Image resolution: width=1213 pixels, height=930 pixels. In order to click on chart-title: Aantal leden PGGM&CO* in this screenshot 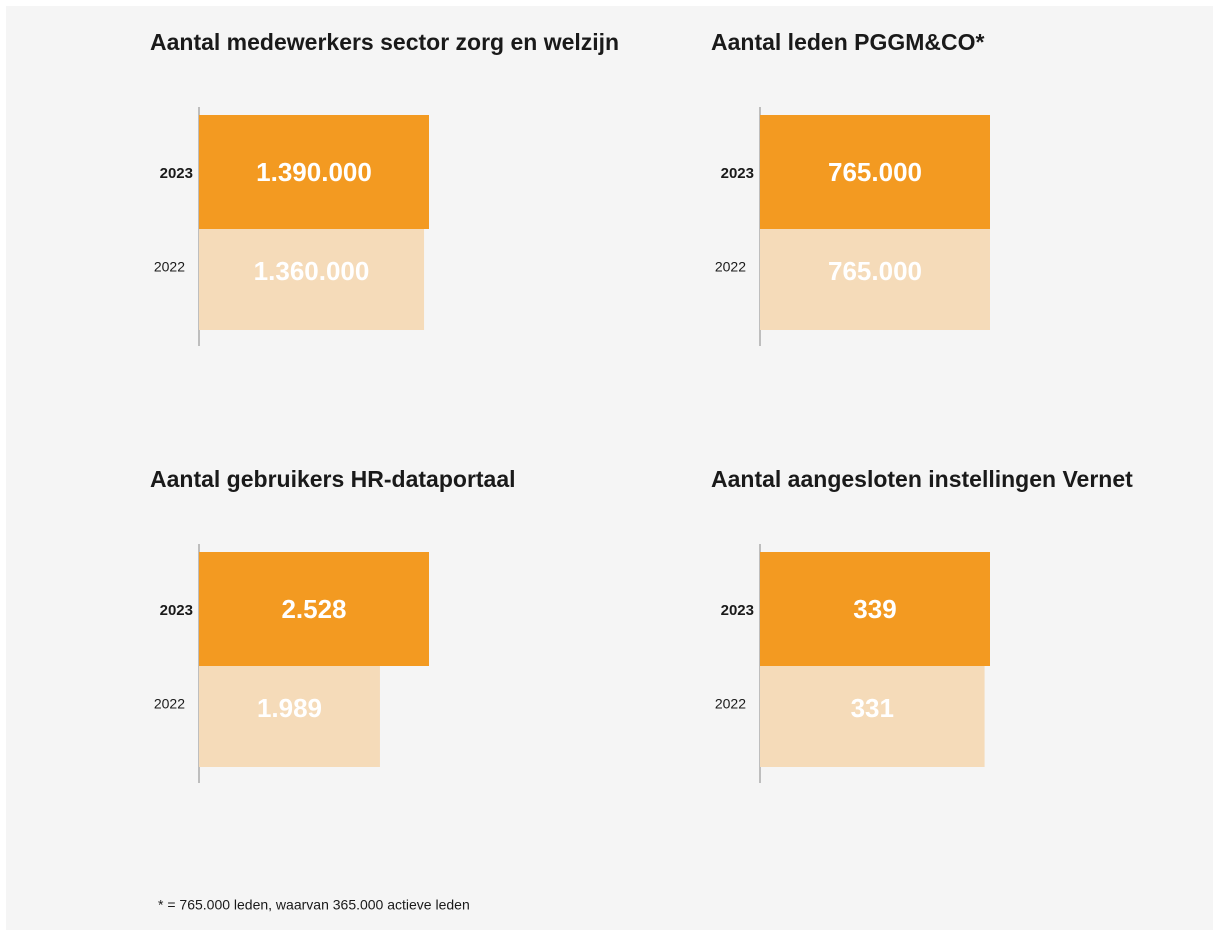, I will do `click(848, 42)`.